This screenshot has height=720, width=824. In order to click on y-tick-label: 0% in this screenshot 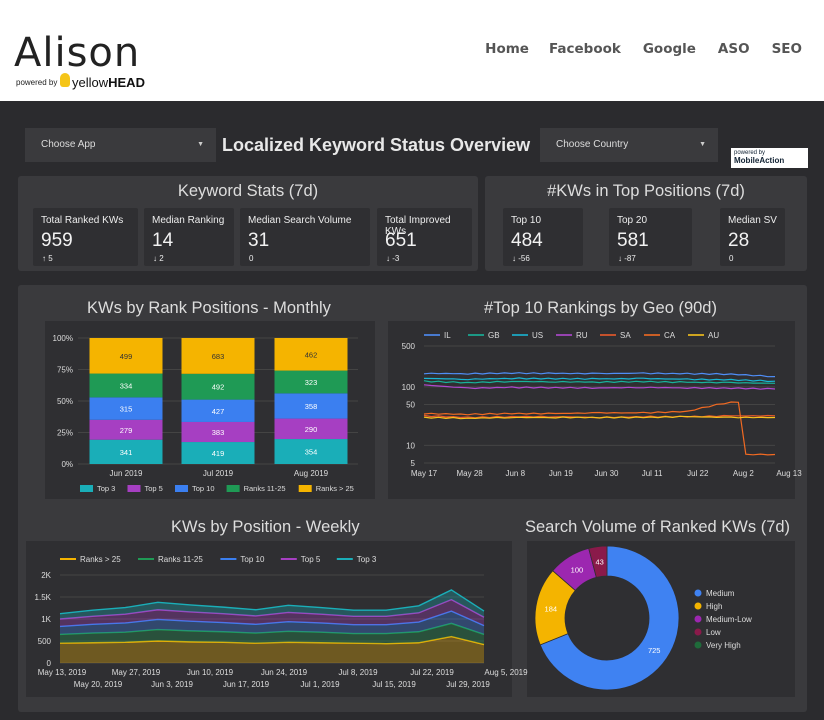, I will do `click(67, 464)`.